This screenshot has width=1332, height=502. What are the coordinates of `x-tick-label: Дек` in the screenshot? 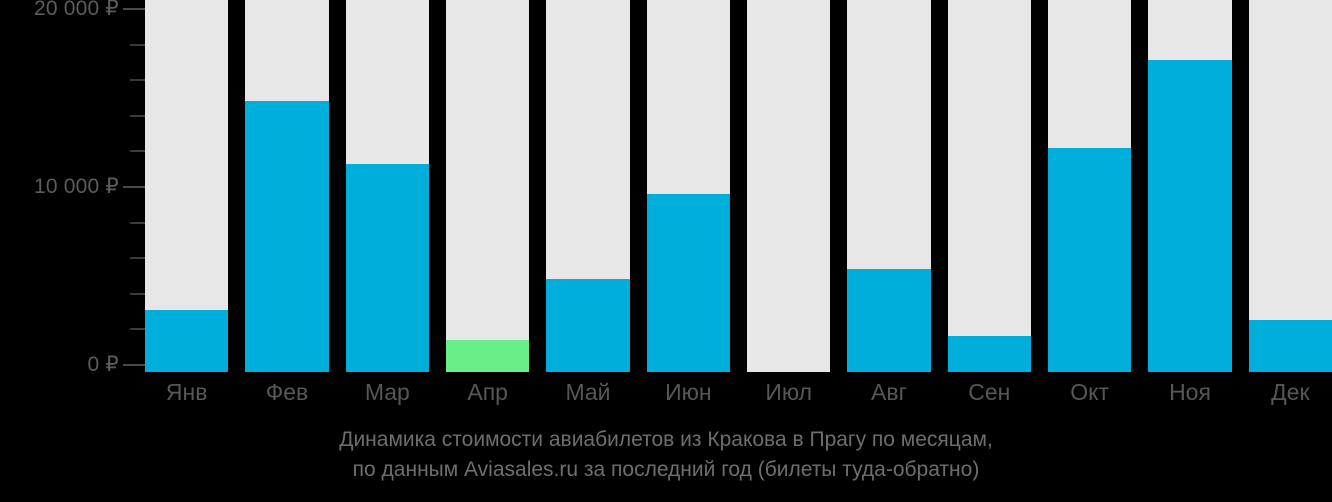 It's located at (1290, 392).